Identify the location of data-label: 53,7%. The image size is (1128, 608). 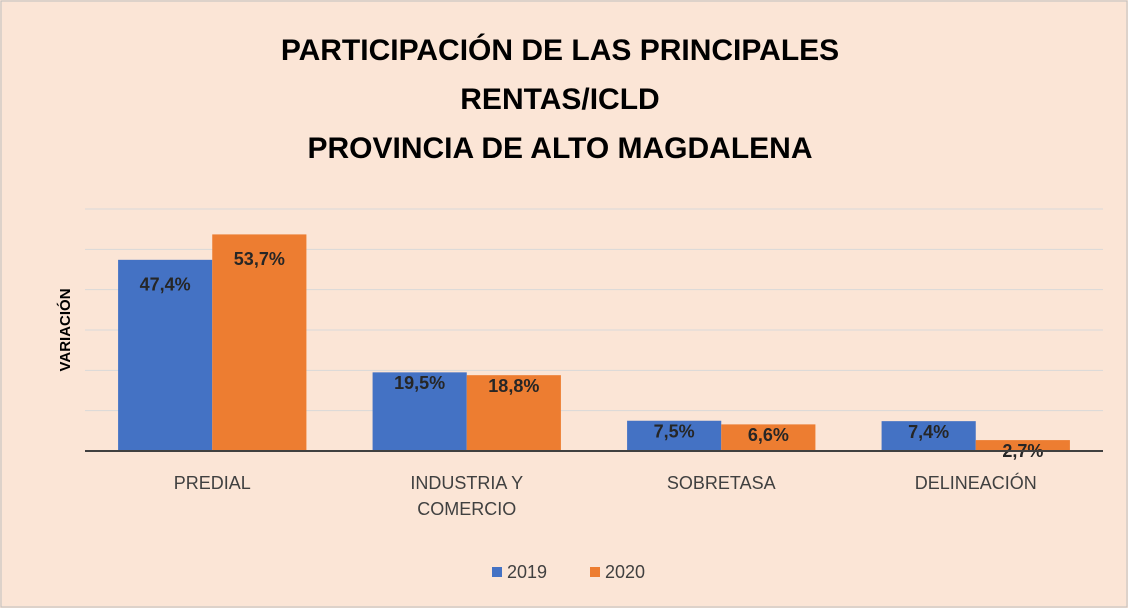
(259, 259).